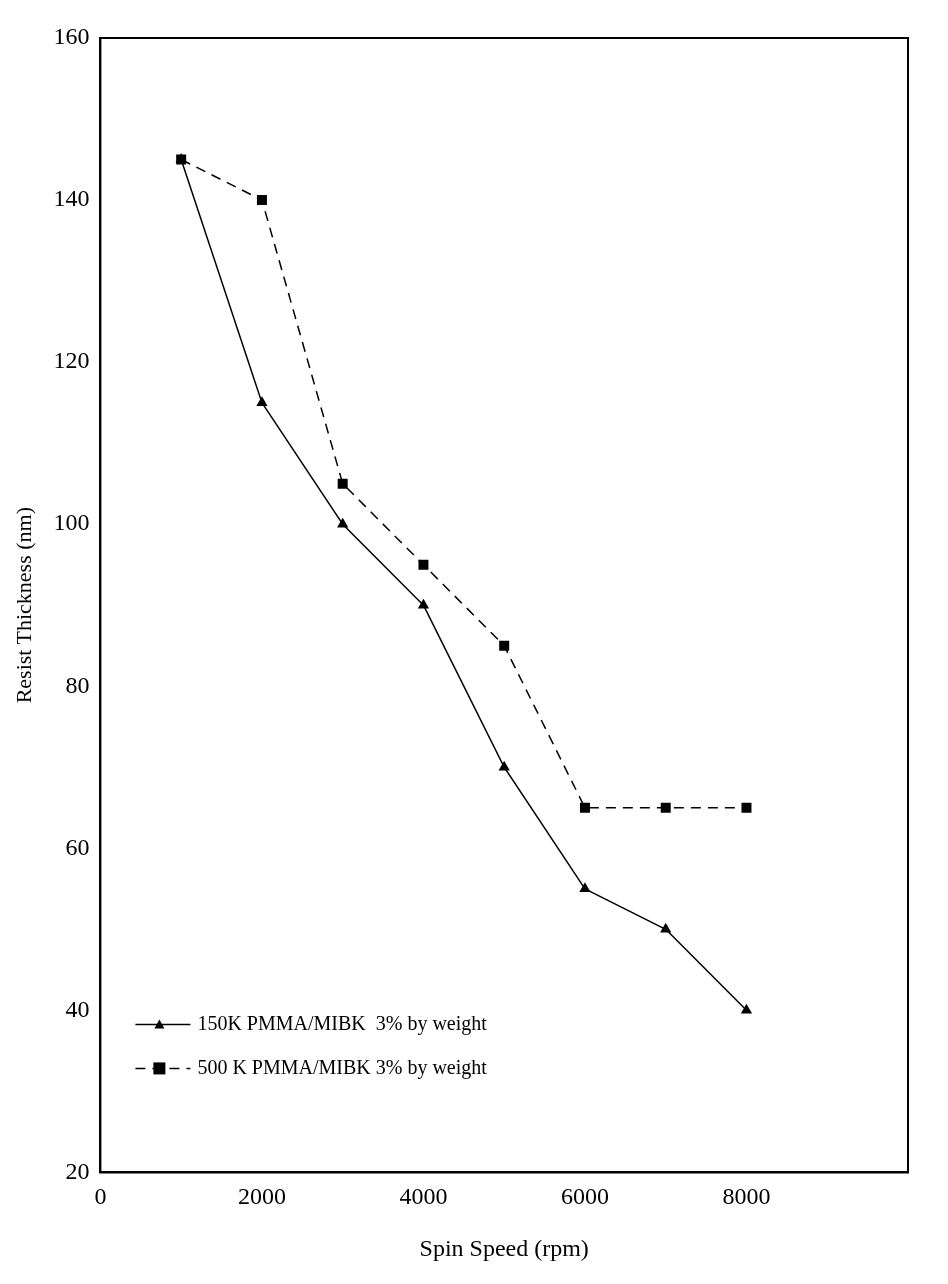 The height and width of the screenshot is (1284, 948). I want to click on x-tick-label: 8000, so click(746, 1196).